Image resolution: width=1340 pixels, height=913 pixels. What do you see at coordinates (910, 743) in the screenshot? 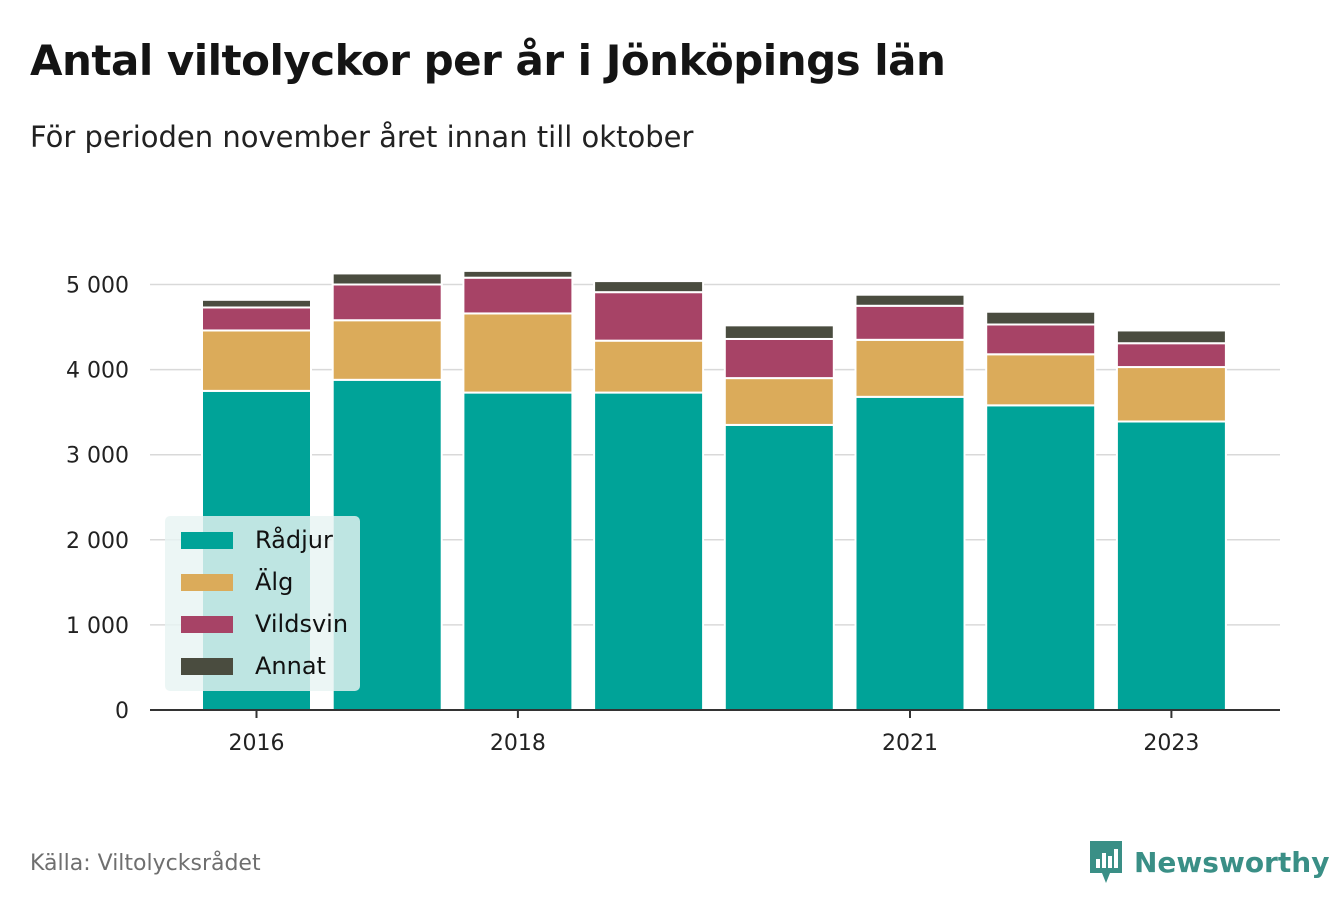
I see `x-tick-label: 2021` at bounding box center [910, 743].